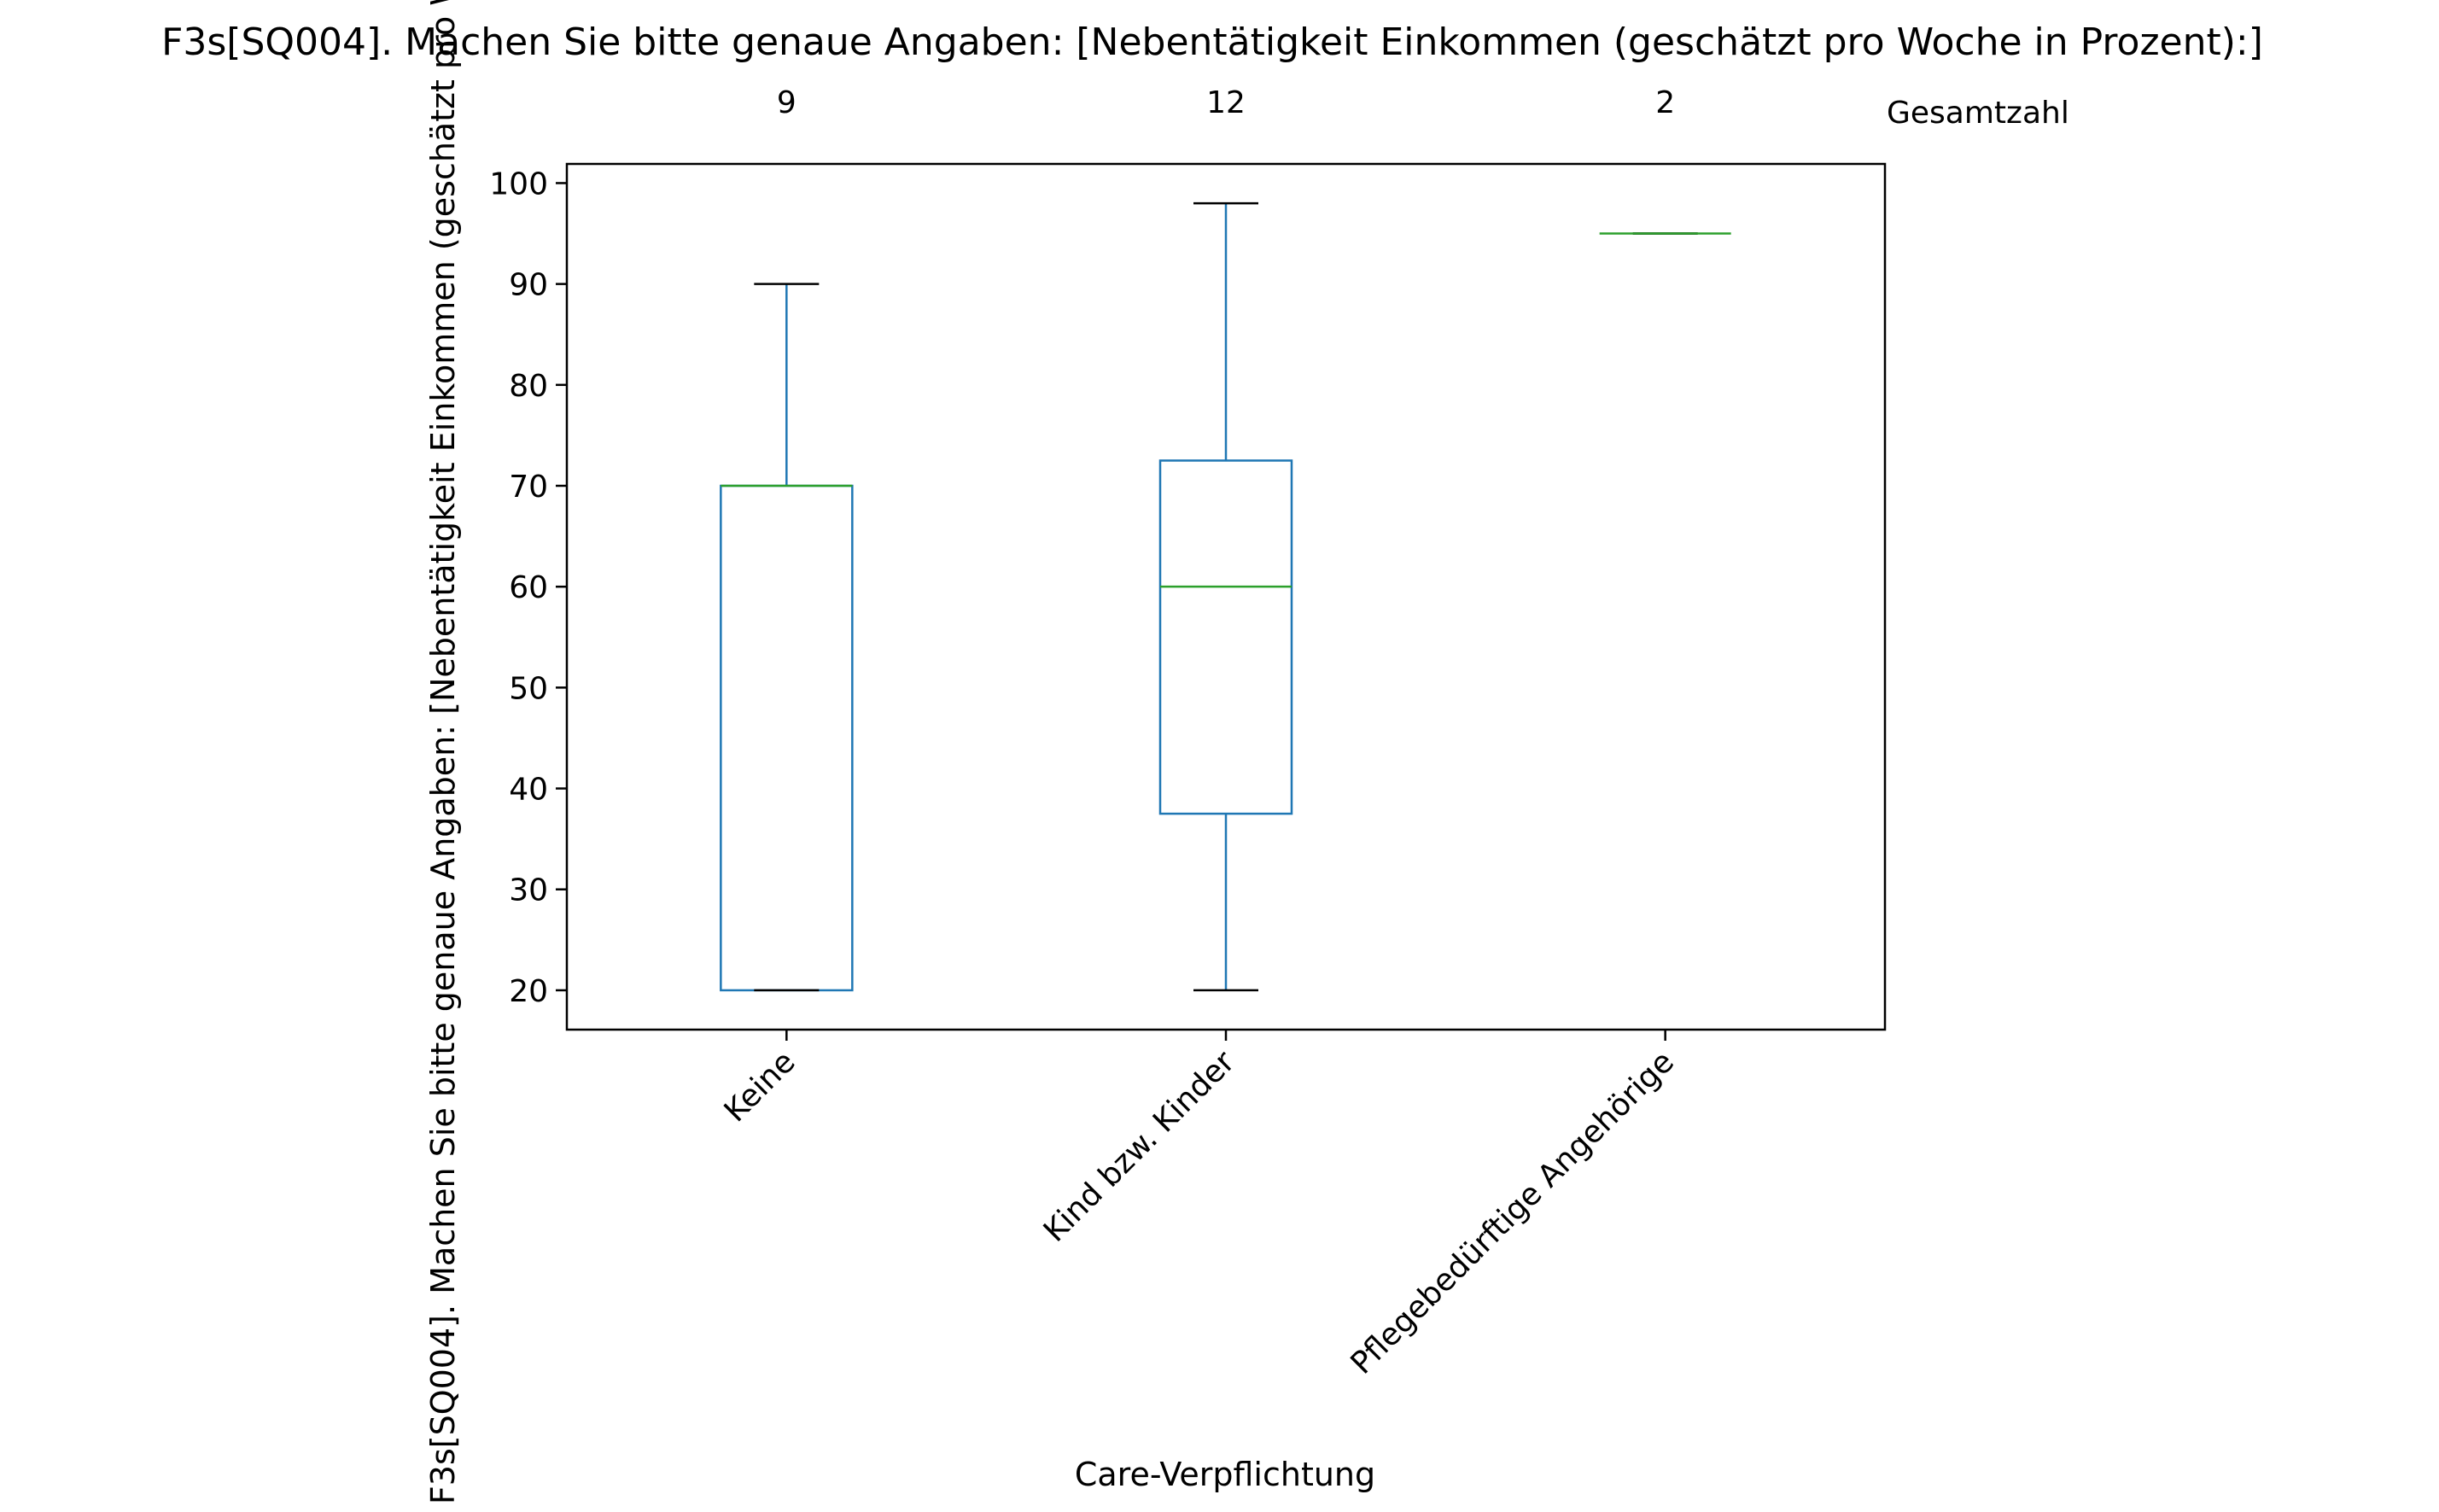  Describe the element at coordinates (518, 183) in the screenshot. I see `y-tick-label: 100` at that location.